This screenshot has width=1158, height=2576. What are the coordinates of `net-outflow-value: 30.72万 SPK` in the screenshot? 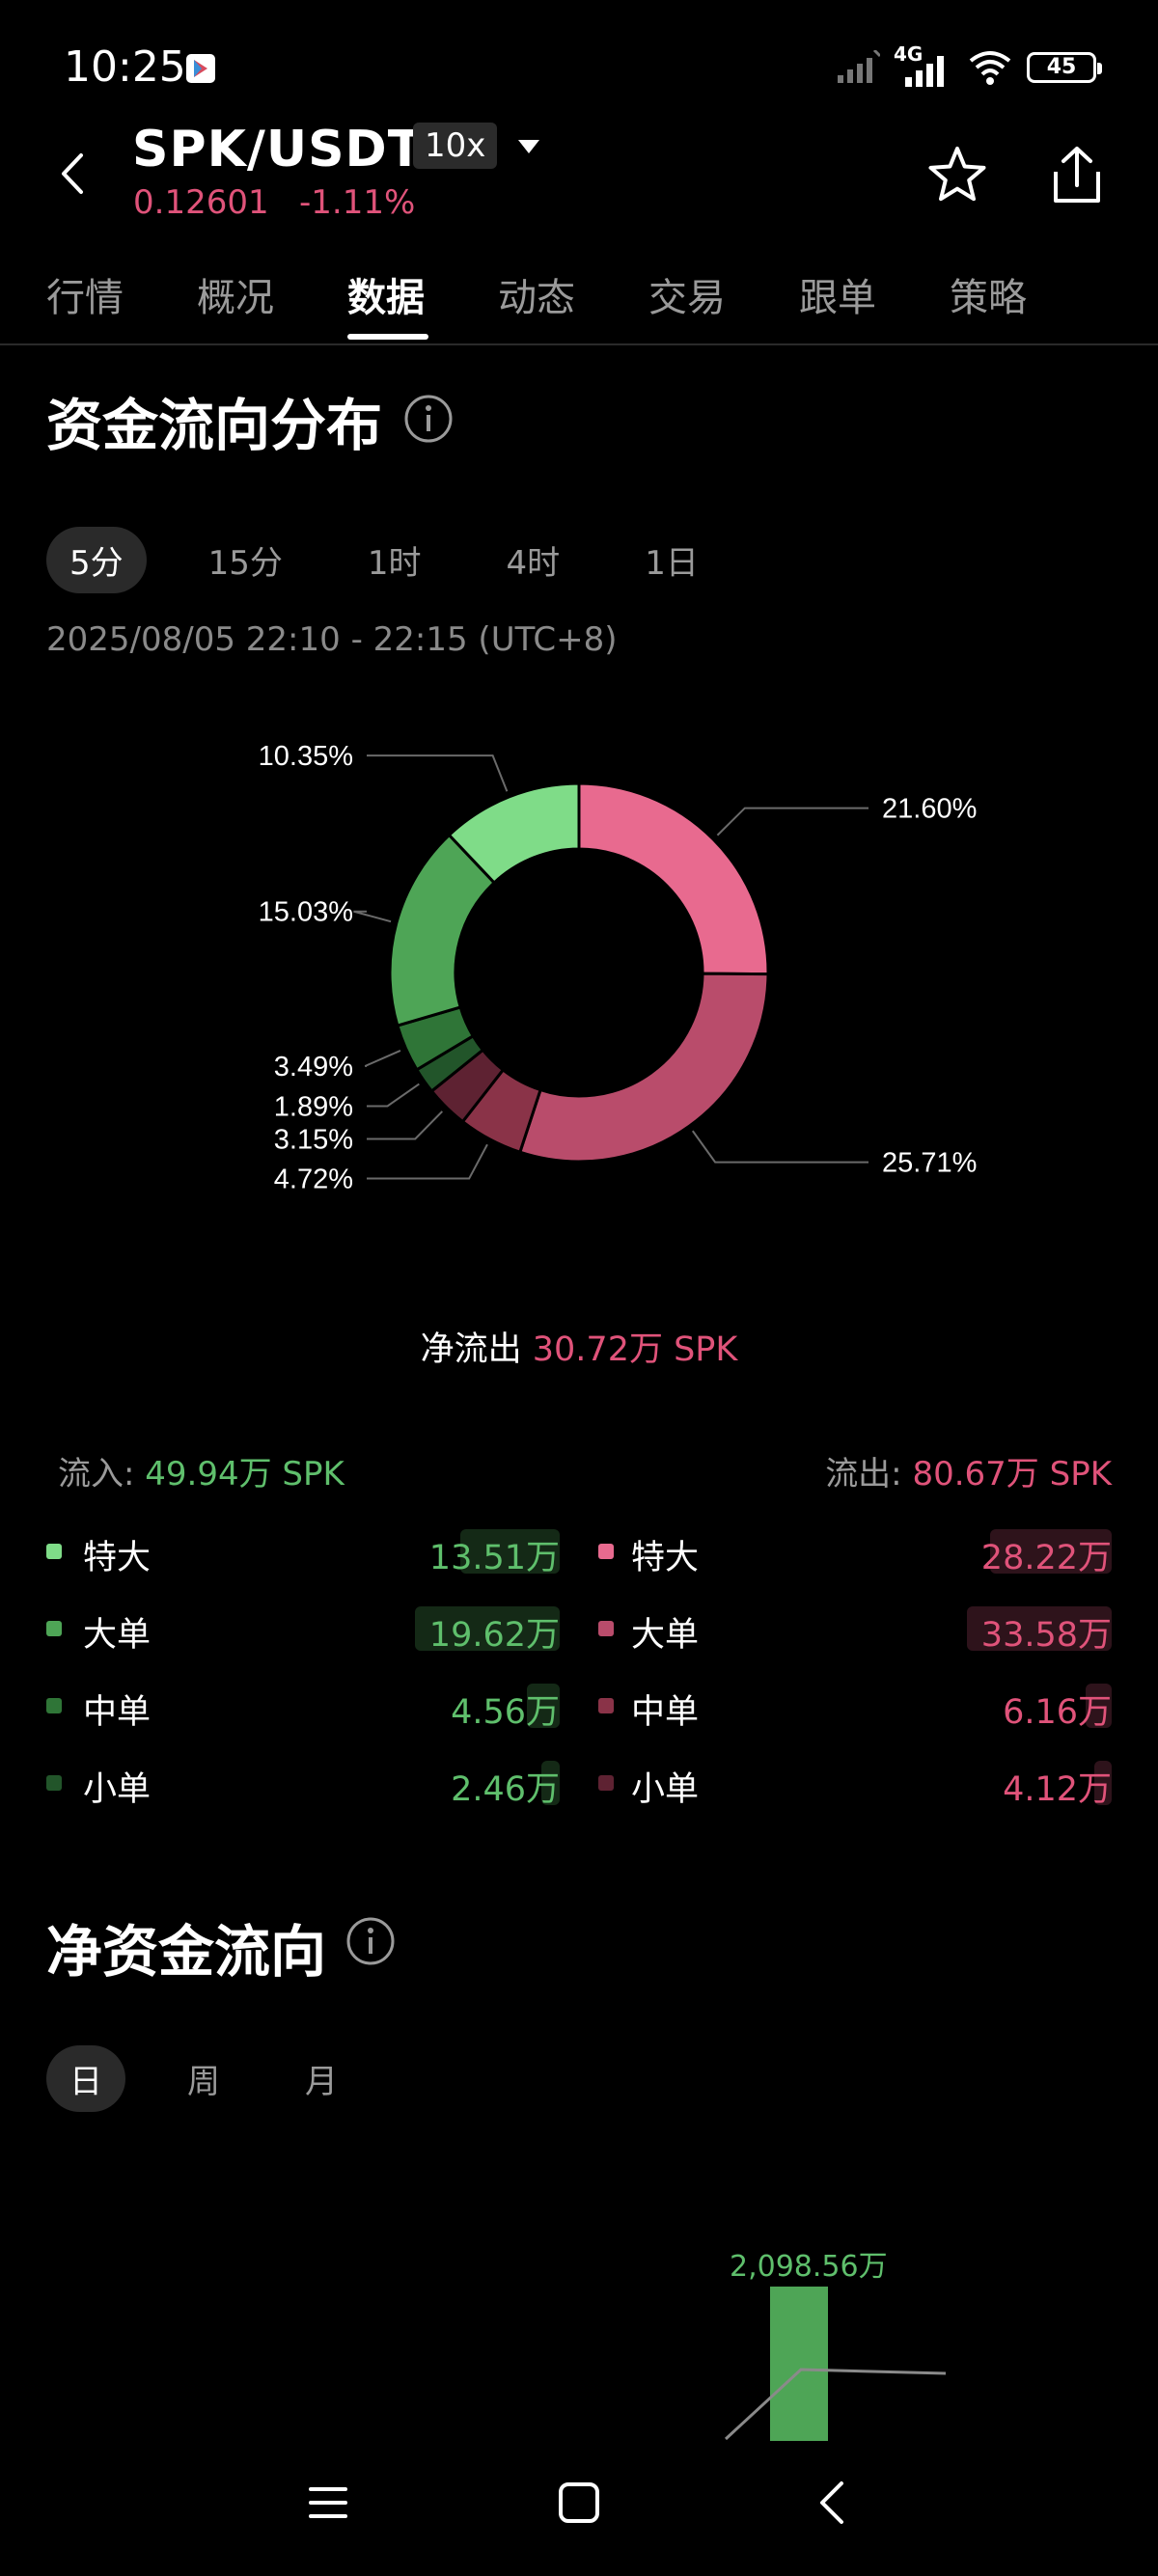 It's located at (635, 1350).